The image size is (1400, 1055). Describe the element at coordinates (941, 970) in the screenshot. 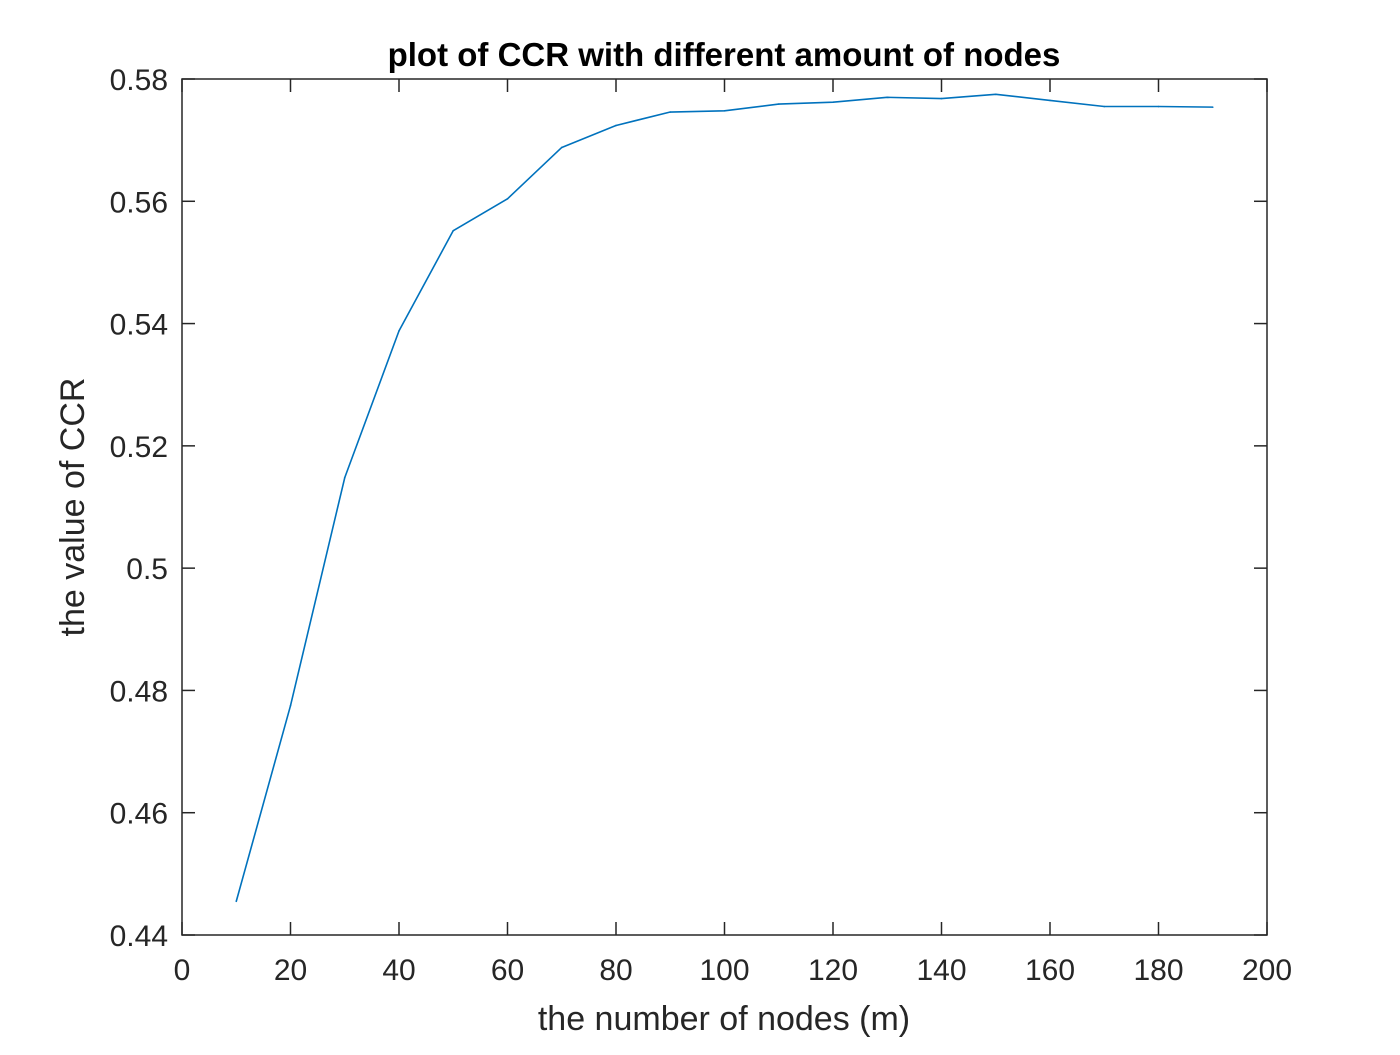

I see `x-tick-label: 140` at that location.